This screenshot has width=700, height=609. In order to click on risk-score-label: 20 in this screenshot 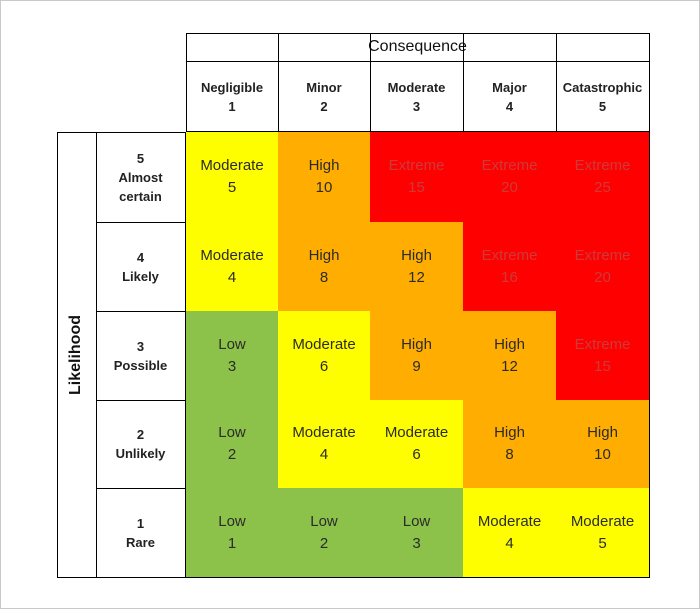, I will do `click(509, 187)`.